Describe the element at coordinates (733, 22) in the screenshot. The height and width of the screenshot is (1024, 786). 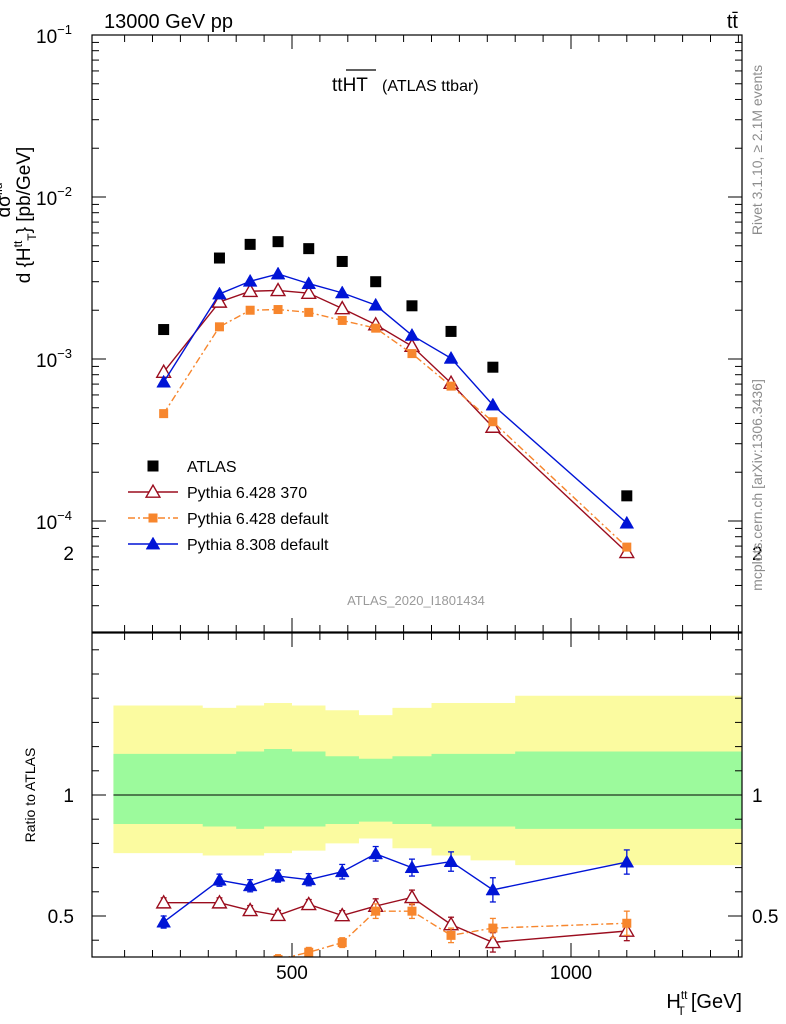
I see `header-process-label: tt̄` at that location.